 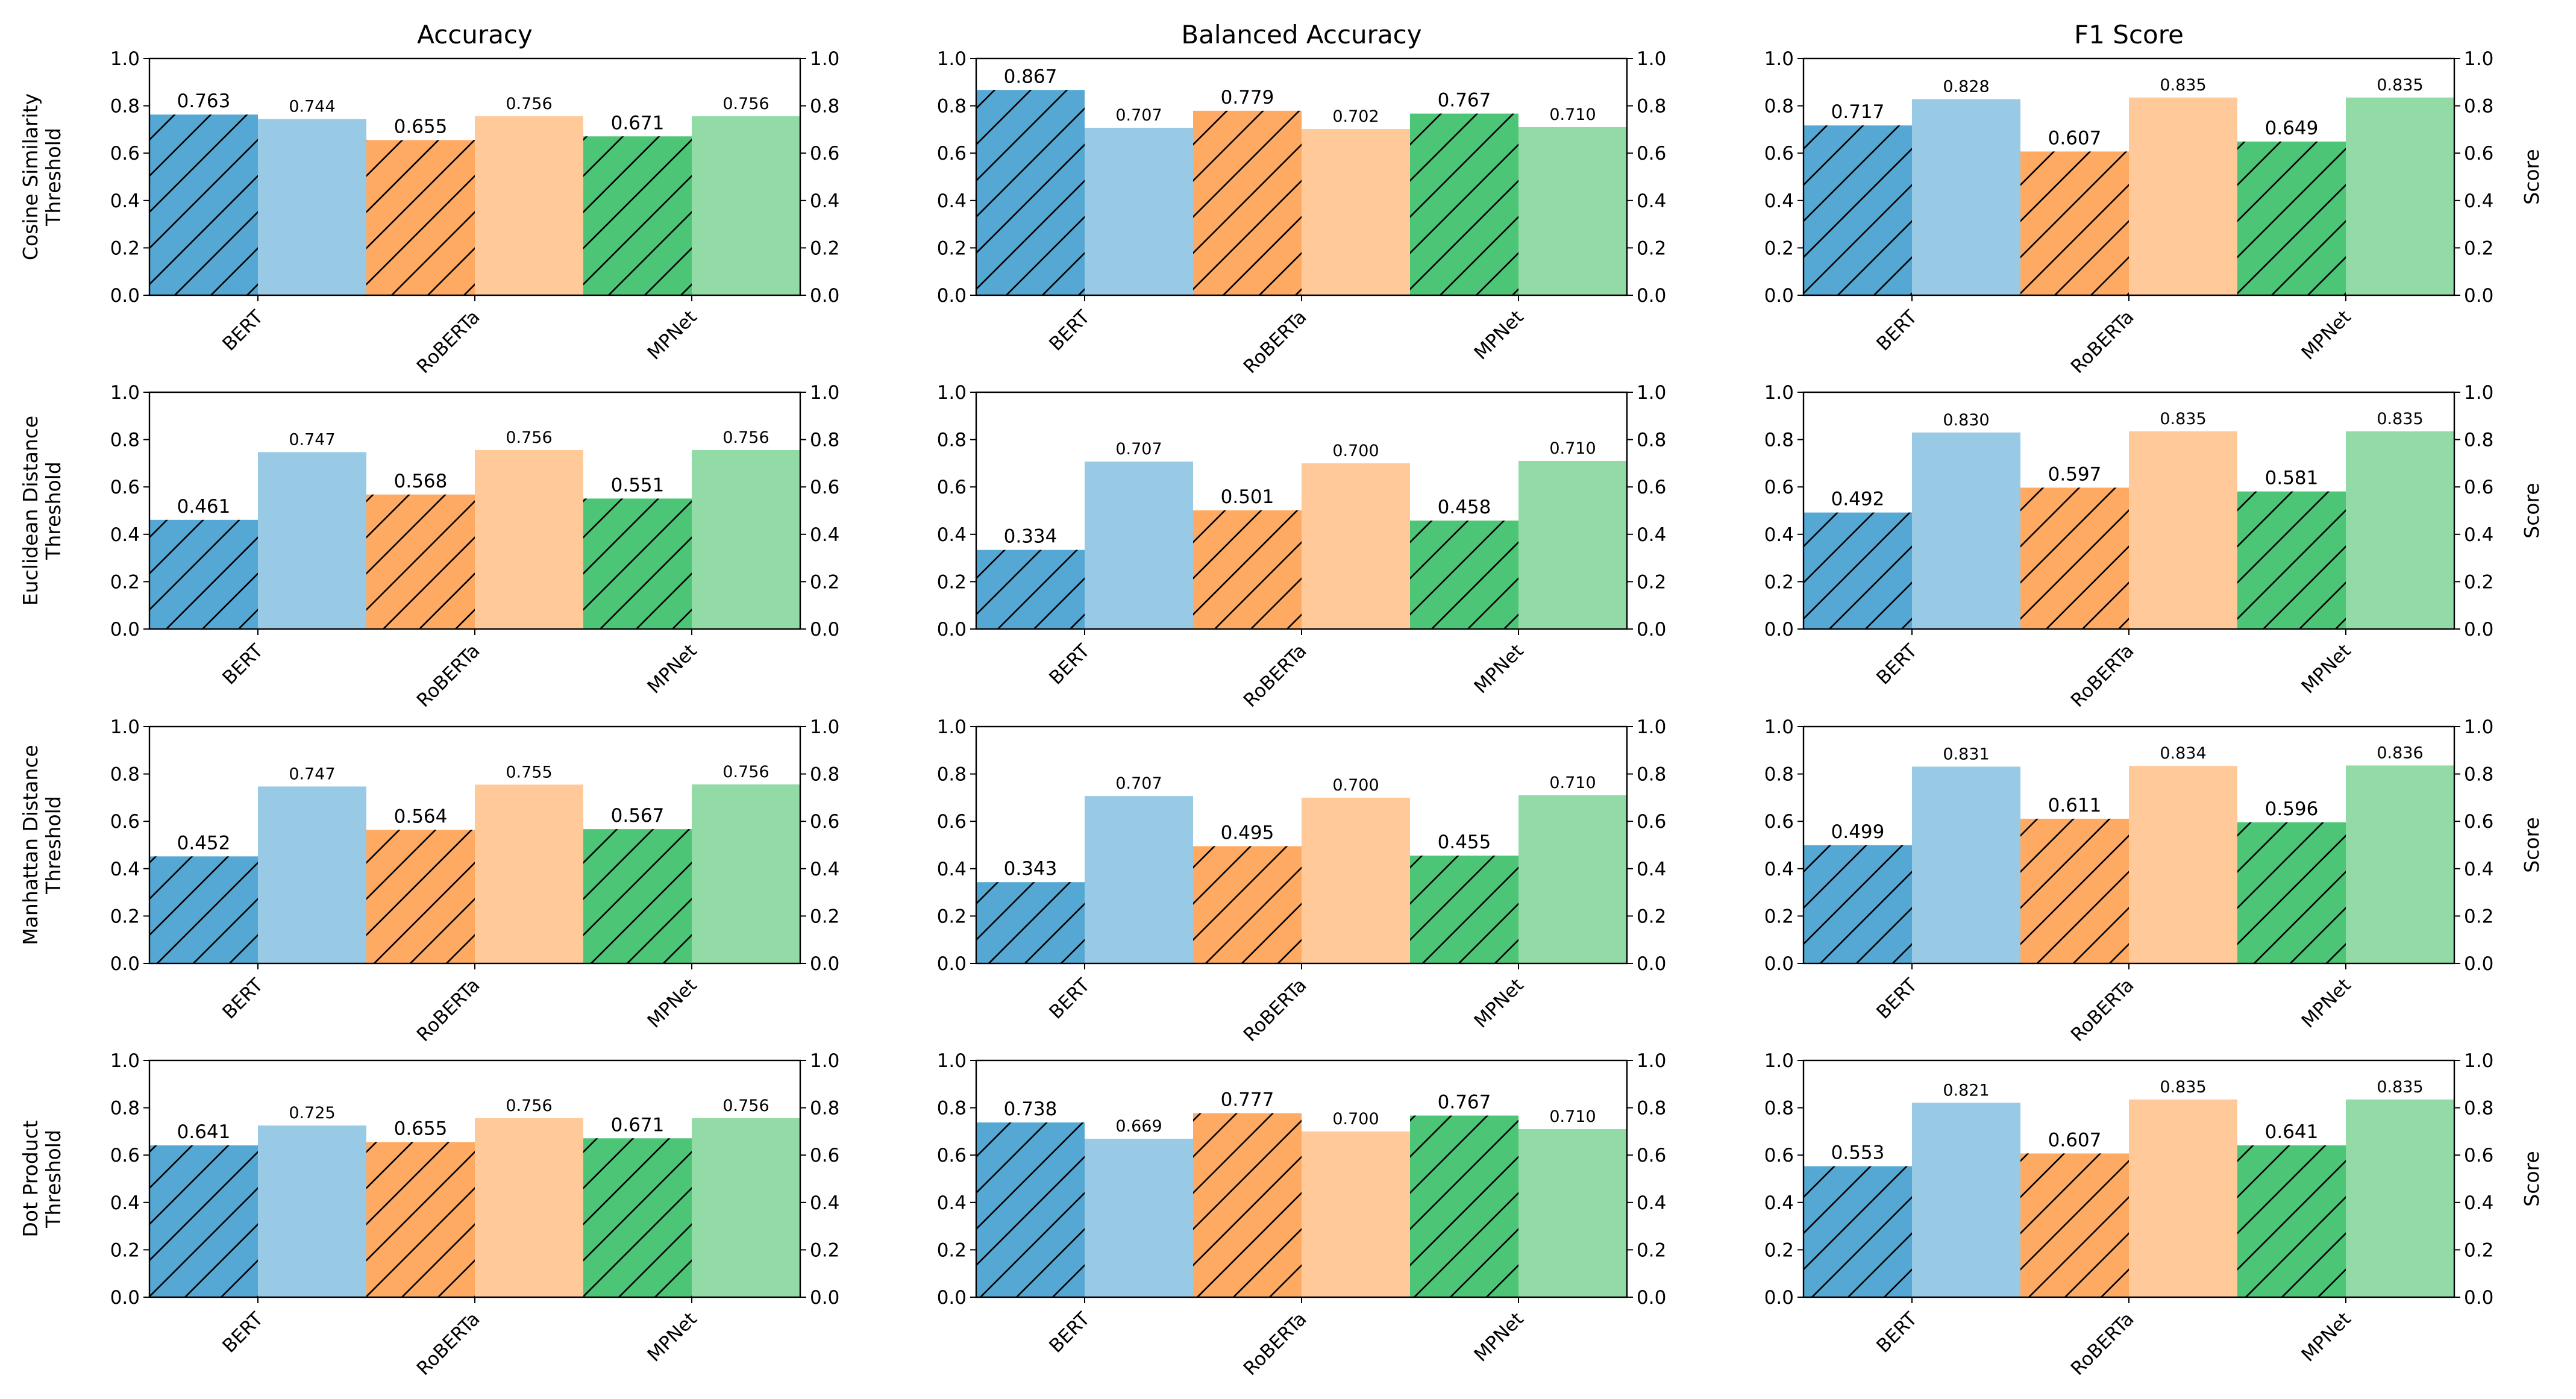 I want to click on data-label-score: 0.830, so click(x=1966, y=420).